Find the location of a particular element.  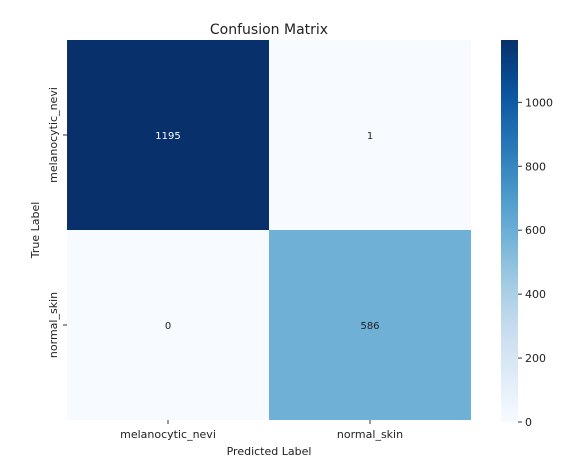

y-tick-label: normal_skin is located at coordinates (53, 325).